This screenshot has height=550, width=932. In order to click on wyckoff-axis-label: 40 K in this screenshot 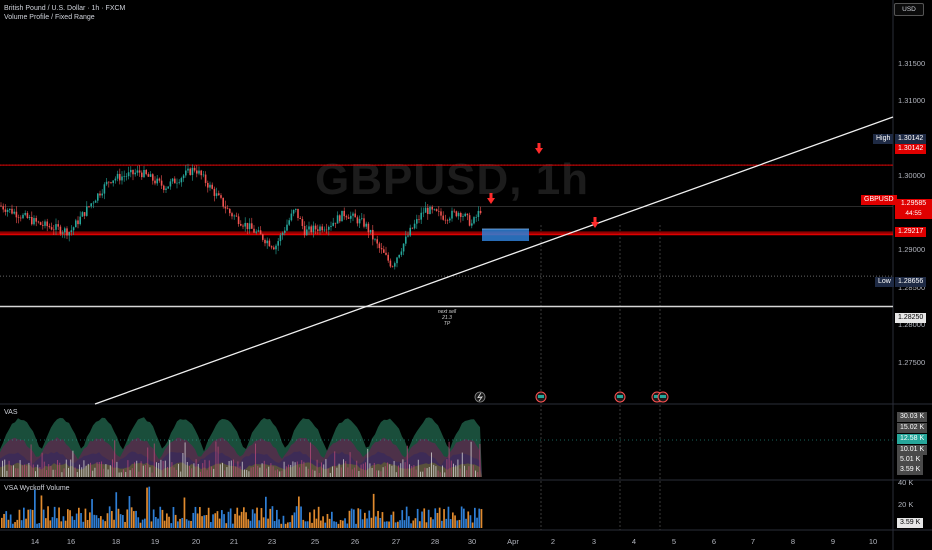, I will do `click(906, 482)`.